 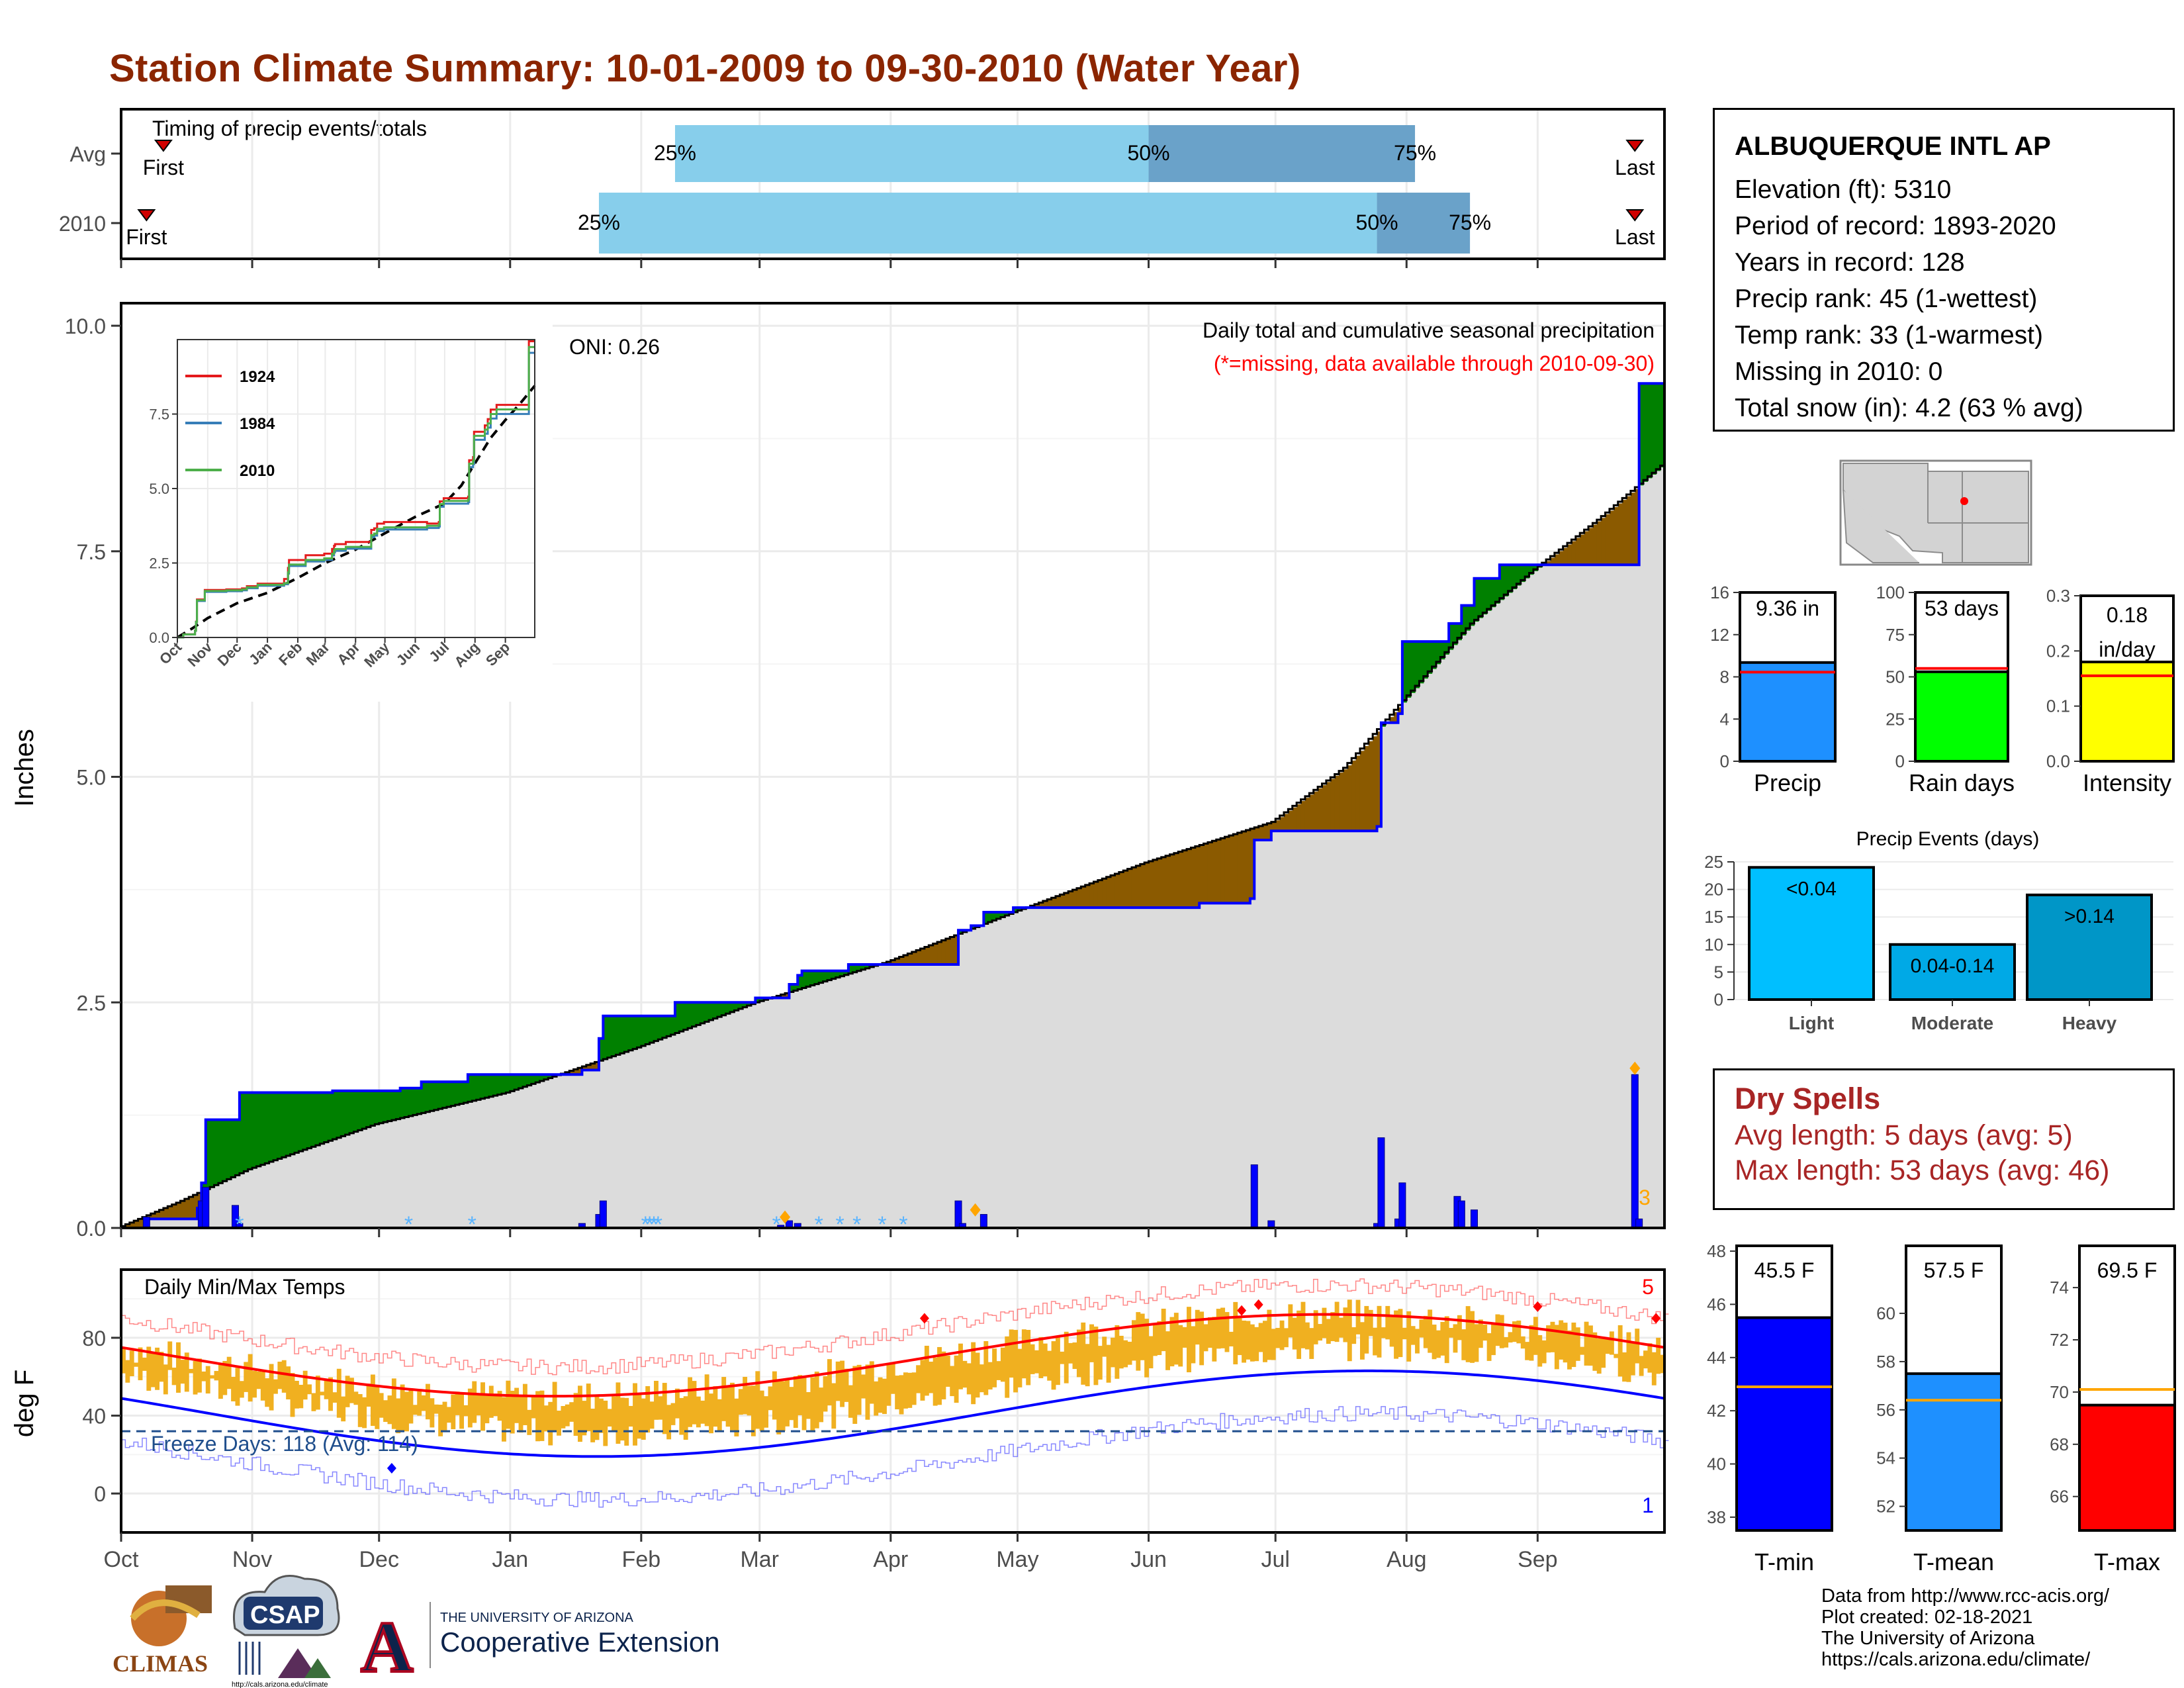 What do you see at coordinates (257, 377) in the screenshot?
I see `inset-legend-label: 1924` at bounding box center [257, 377].